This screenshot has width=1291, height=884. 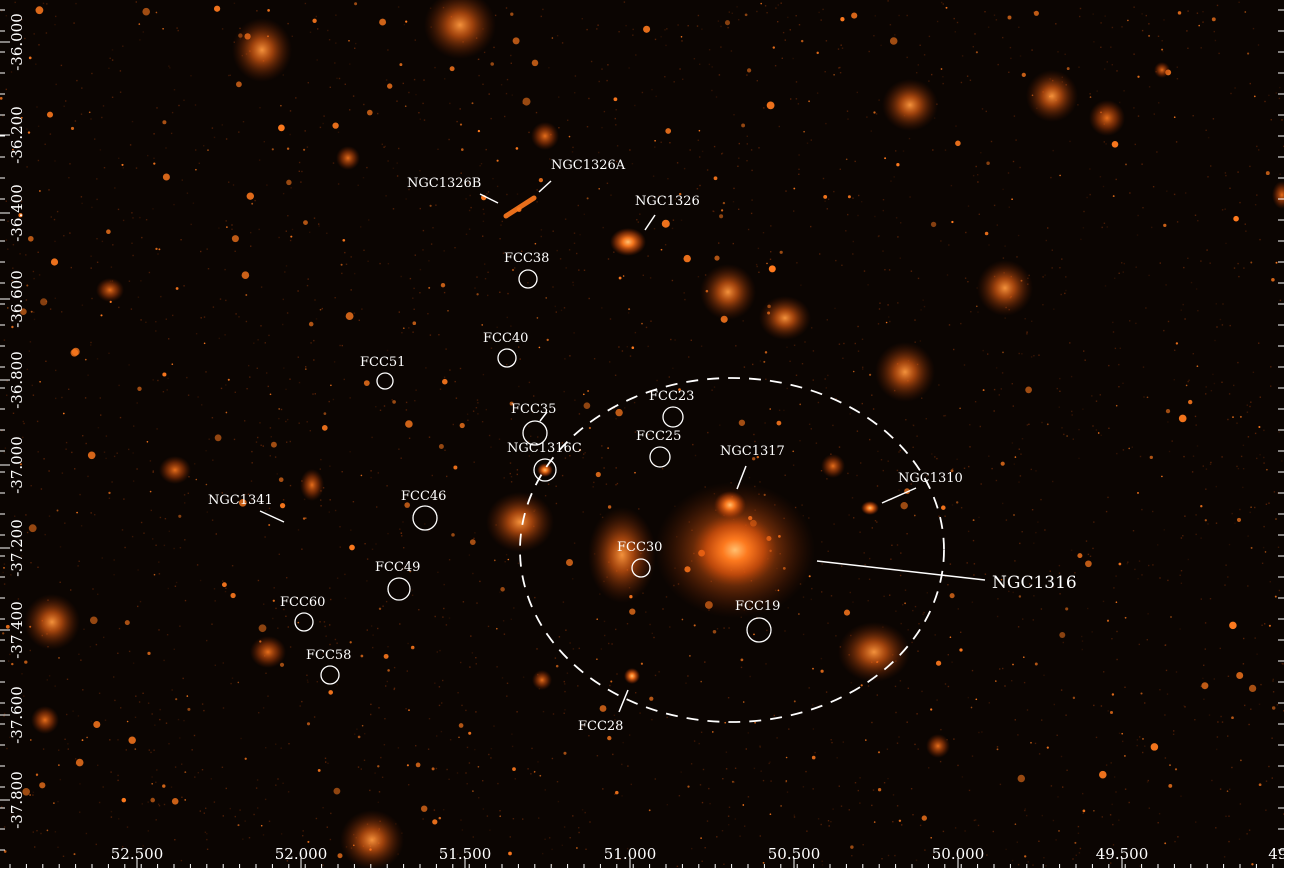 What do you see at coordinates (671, 396) in the screenshot?
I see `label-fcc23: FCC23` at bounding box center [671, 396].